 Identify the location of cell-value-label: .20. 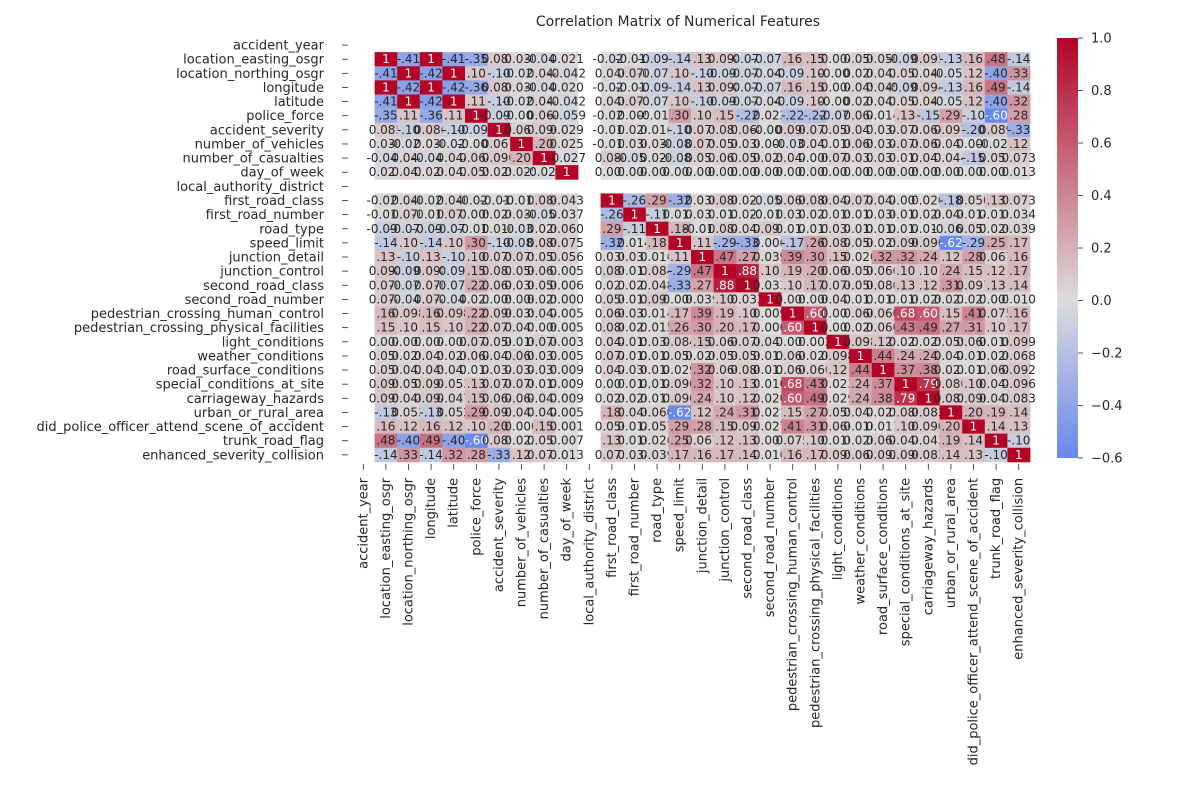
(950, 427).